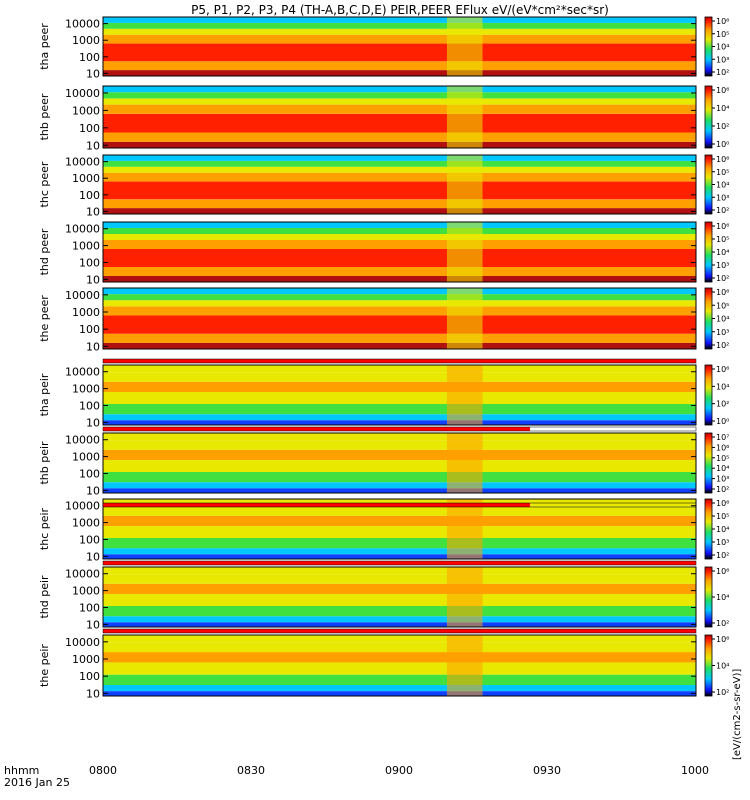 The height and width of the screenshot is (800, 750). What do you see at coordinates (44, 251) in the screenshot?
I see `panel-ylabel: thd peer` at bounding box center [44, 251].